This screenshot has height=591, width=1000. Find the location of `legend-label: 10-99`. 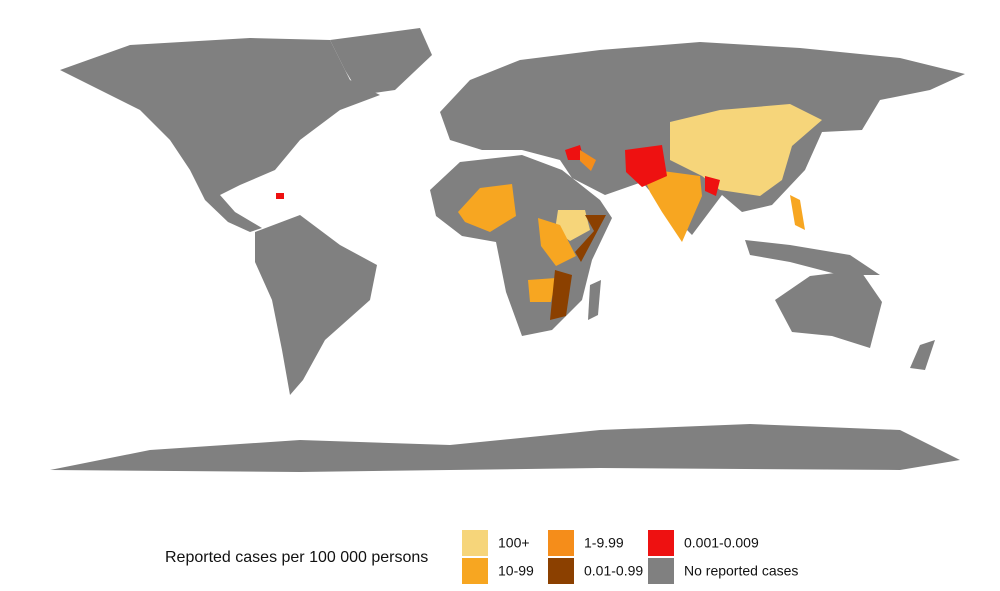

legend-label: 10-99 is located at coordinates (516, 571).